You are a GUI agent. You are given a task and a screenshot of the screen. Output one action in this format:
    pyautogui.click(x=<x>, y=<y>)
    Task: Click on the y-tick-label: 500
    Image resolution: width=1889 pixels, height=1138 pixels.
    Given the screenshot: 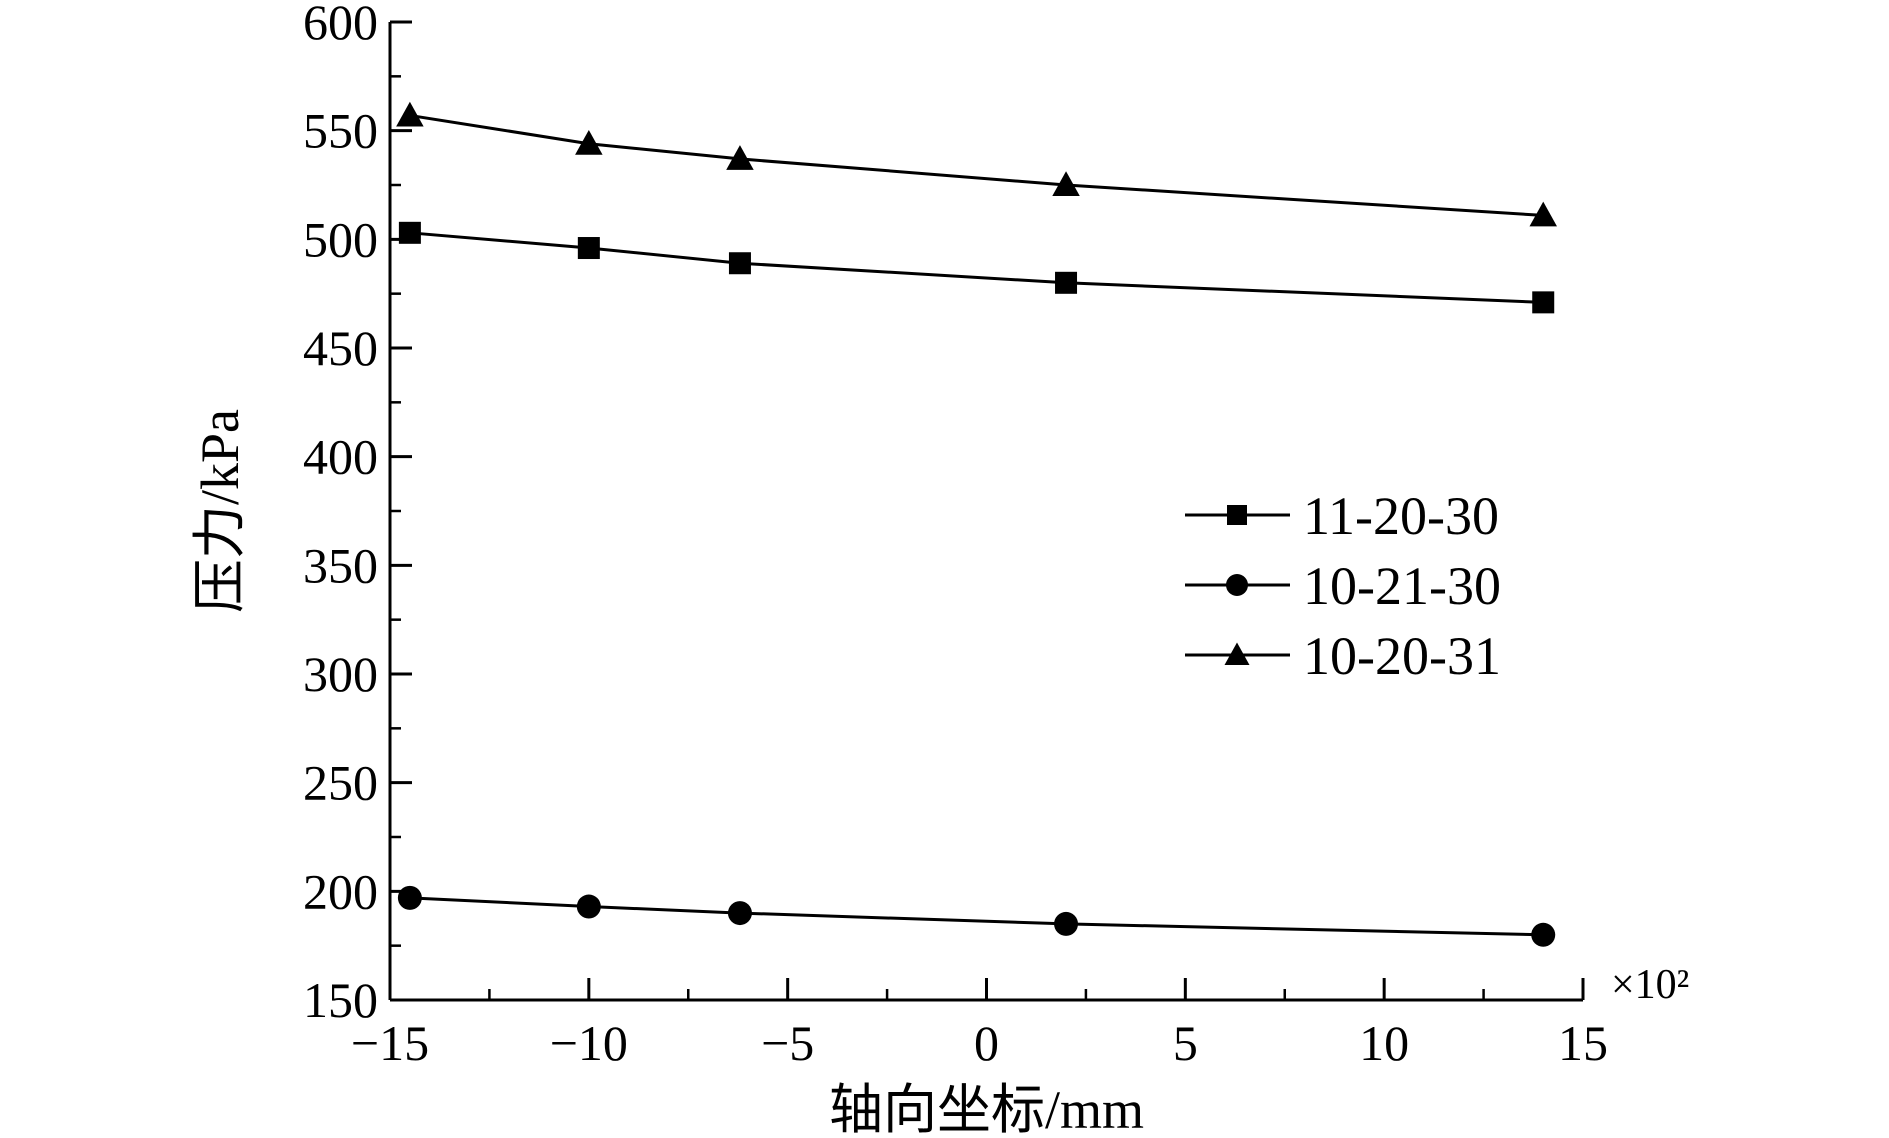 What is the action you would take?
    pyautogui.click(x=340, y=239)
    